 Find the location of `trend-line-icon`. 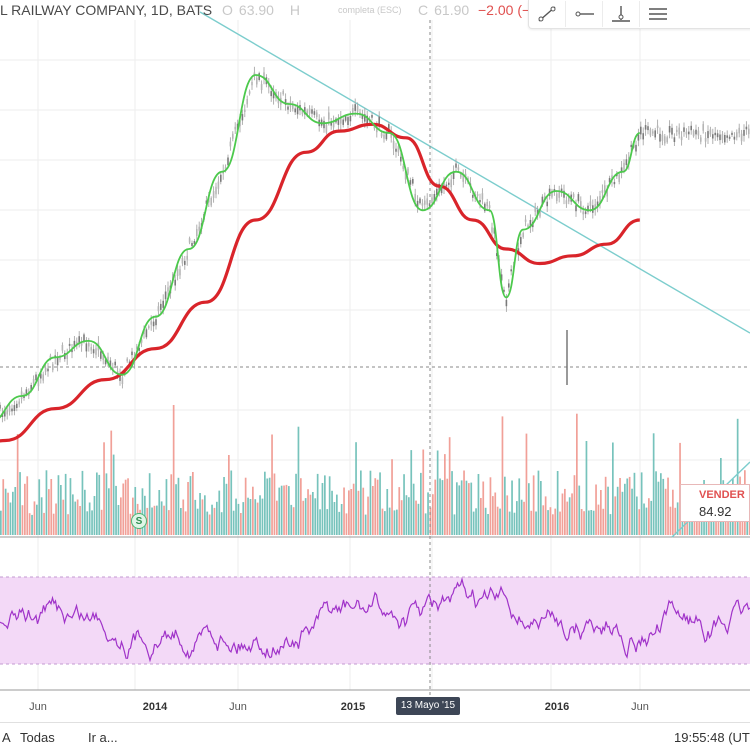

trend-line-icon is located at coordinates (547, 14).